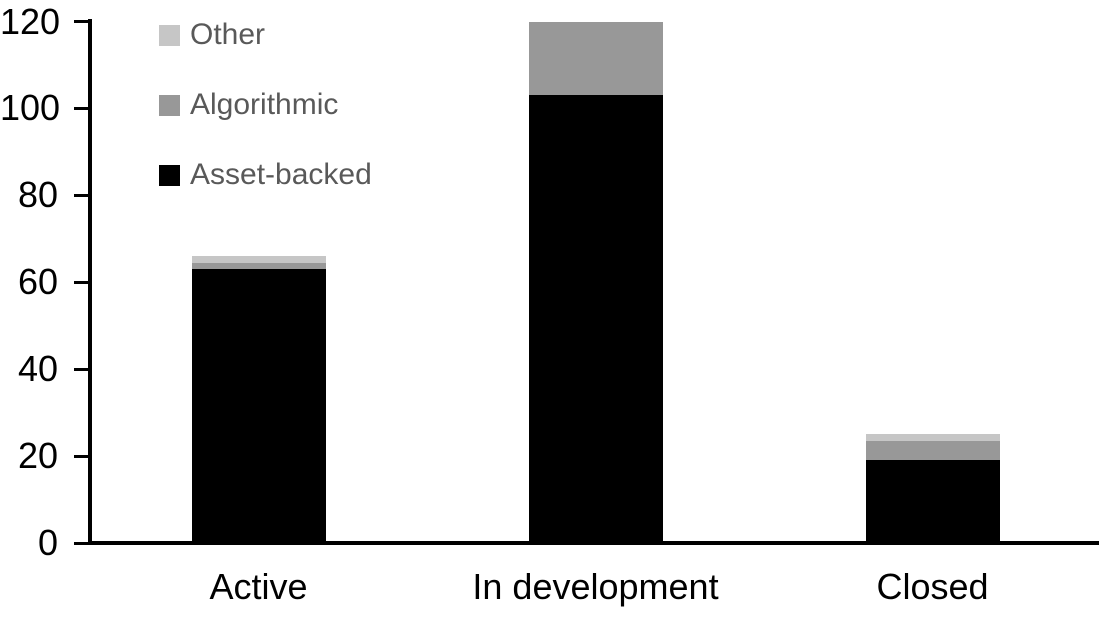 The width and height of the screenshot is (1102, 618). I want to click on bar-column-in-development, so click(595, 282).